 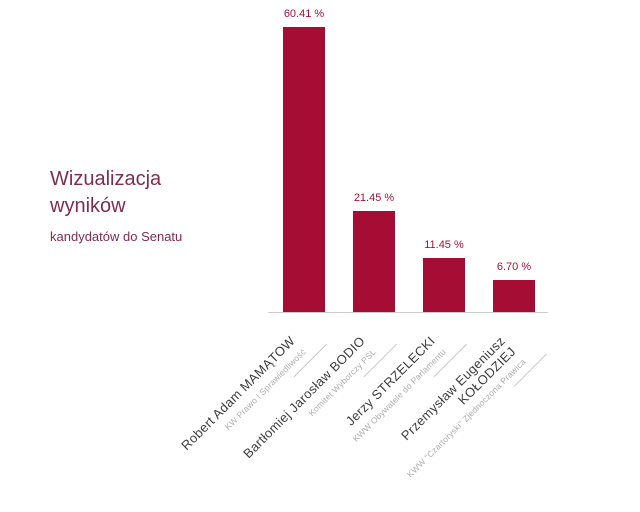 What do you see at coordinates (106, 192) in the screenshot?
I see `chart-title: Wizualizacja wyników` at bounding box center [106, 192].